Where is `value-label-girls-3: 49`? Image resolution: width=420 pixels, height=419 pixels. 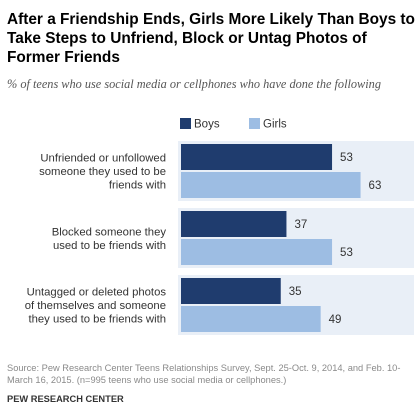
value-label-girls-3: 49 is located at coordinates (335, 320).